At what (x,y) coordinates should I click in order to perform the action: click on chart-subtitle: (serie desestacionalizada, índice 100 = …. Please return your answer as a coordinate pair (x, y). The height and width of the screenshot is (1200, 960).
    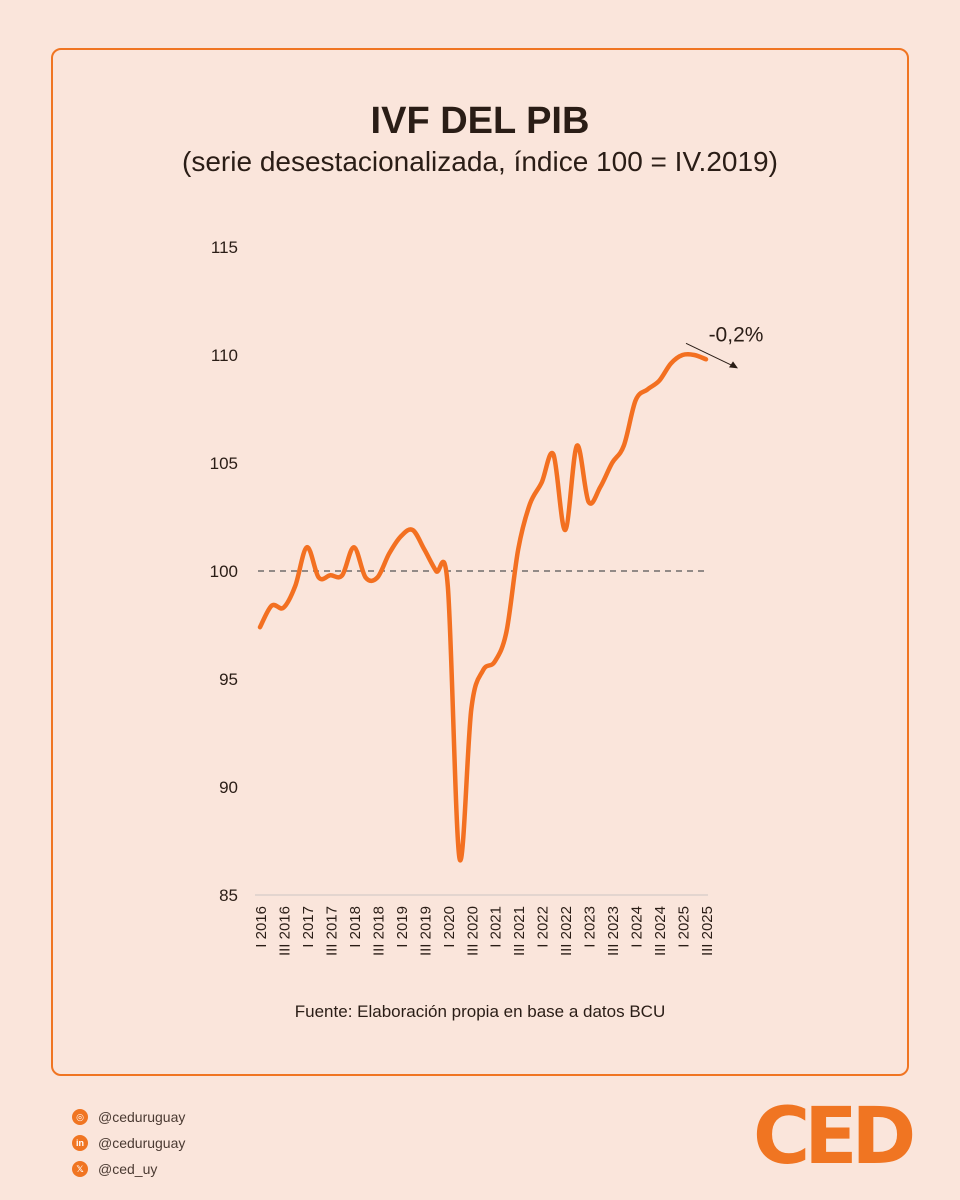
    Looking at the image, I should click on (480, 161).